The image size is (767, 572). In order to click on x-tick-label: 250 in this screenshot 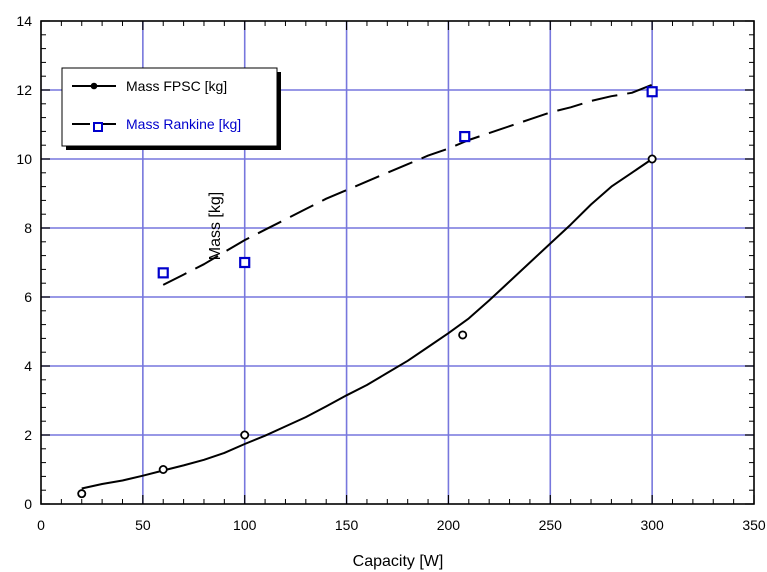, I will do `click(551, 525)`.